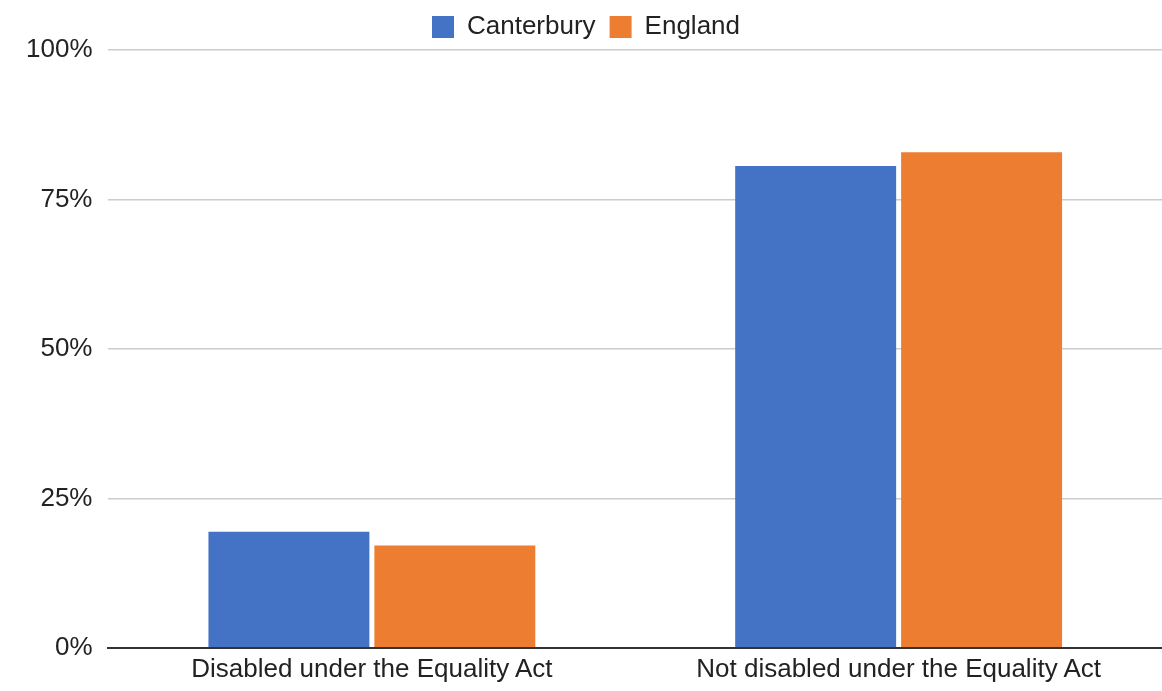 This screenshot has height=691, width=1162. I want to click on x-tick-label: Disabled under the Equality Act, so click(372, 667).